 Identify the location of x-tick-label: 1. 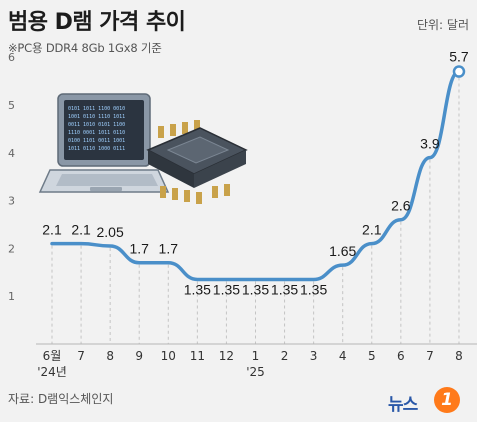
(256, 356).